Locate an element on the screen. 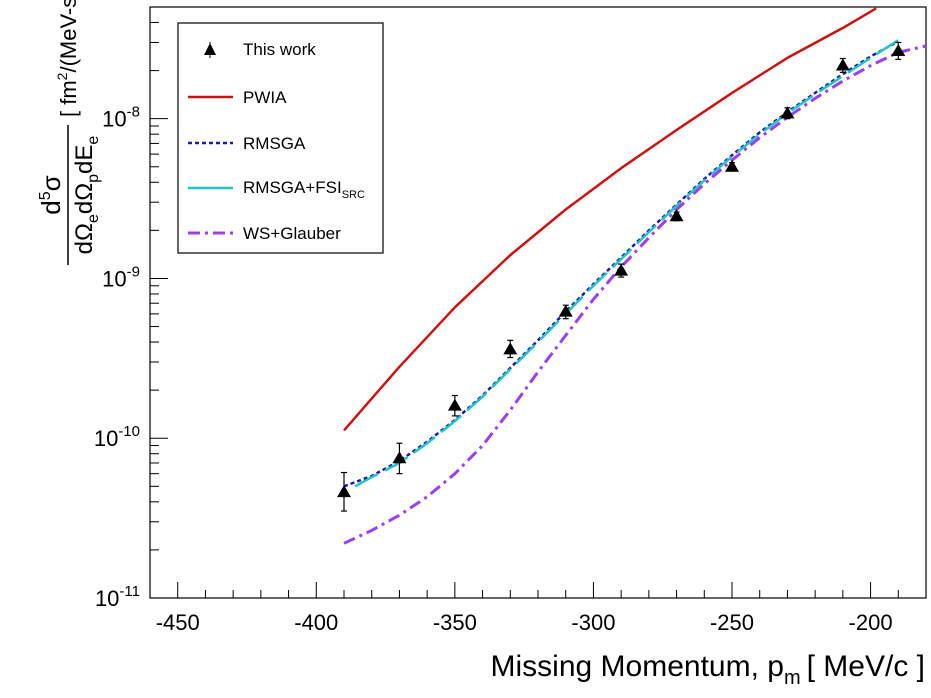  legend-item-pwia: PWIA is located at coordinates (237, 97).